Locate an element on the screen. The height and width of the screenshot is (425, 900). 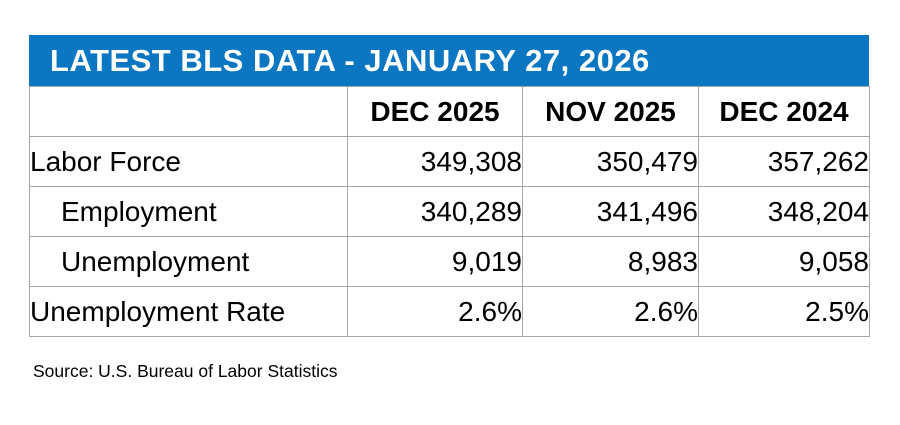
value-cell: 350,479 is located at coordinates (610, 161).